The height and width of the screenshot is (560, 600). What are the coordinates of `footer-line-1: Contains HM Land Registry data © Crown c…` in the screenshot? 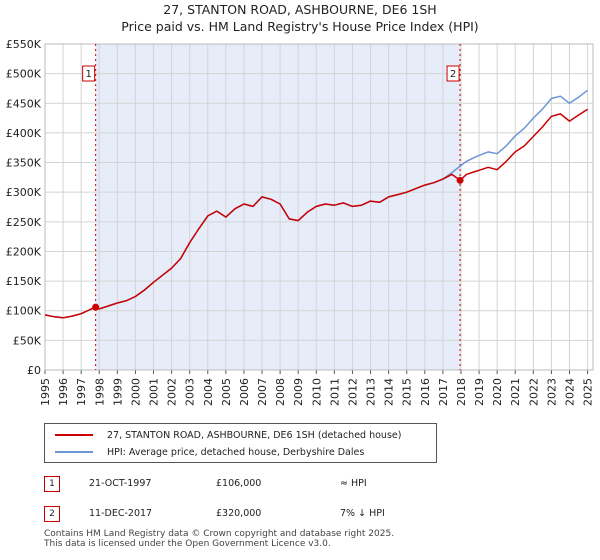 It's located at (219, 534).